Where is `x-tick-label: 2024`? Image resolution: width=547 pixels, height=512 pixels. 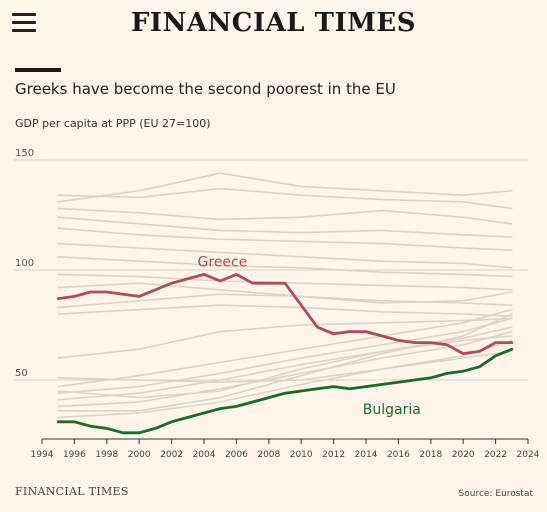 x-tick-label: 2024 is located at coordinates (528, 455).